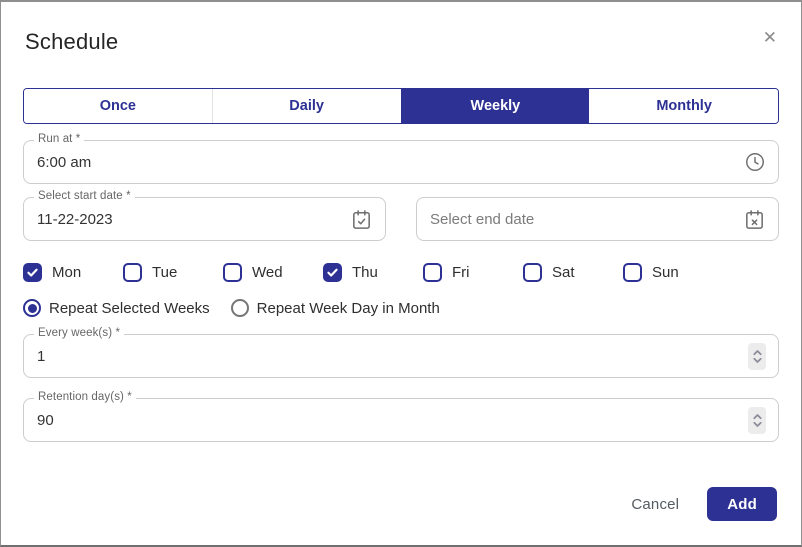 The width and height of the screenshot is (802, 547). I want to click on day-fri: Fri, so click(473, 272).